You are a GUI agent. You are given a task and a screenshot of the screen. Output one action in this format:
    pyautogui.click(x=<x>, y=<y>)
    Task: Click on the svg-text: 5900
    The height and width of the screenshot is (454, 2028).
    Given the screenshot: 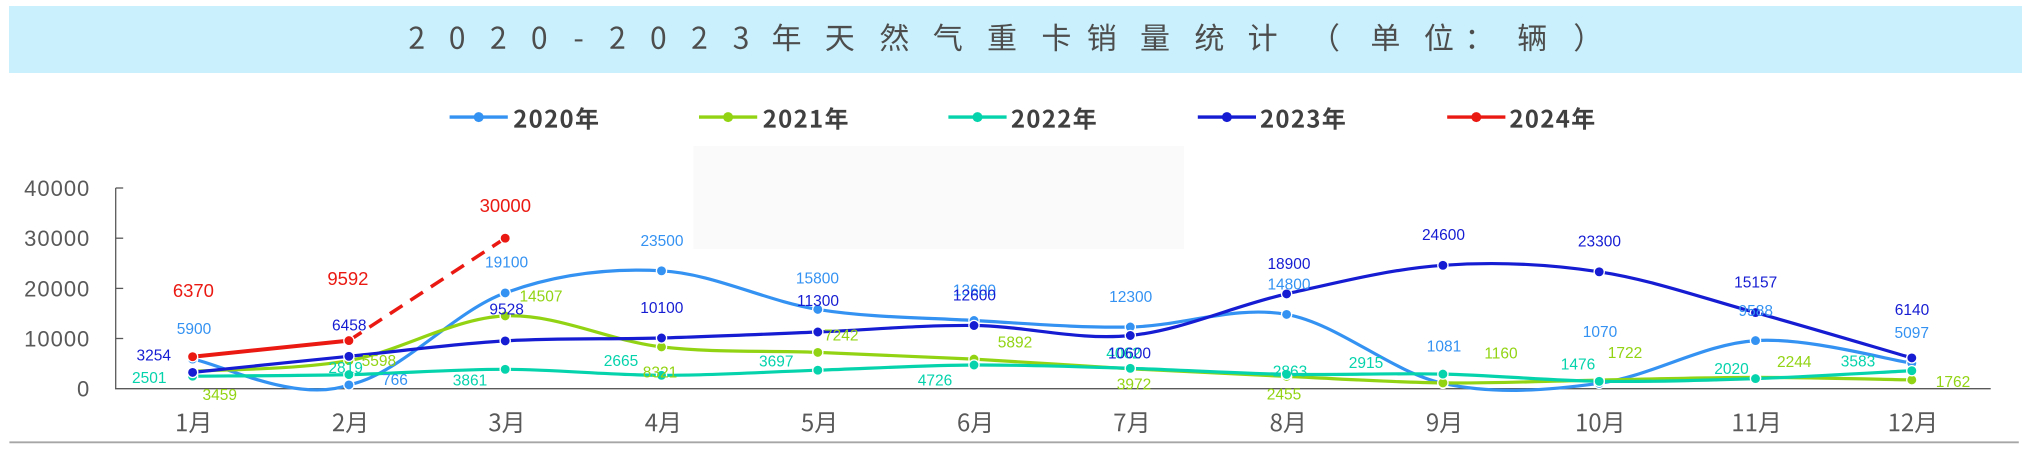 What is the action you would take?
    pyautogui.click(x=194, y=329)
    